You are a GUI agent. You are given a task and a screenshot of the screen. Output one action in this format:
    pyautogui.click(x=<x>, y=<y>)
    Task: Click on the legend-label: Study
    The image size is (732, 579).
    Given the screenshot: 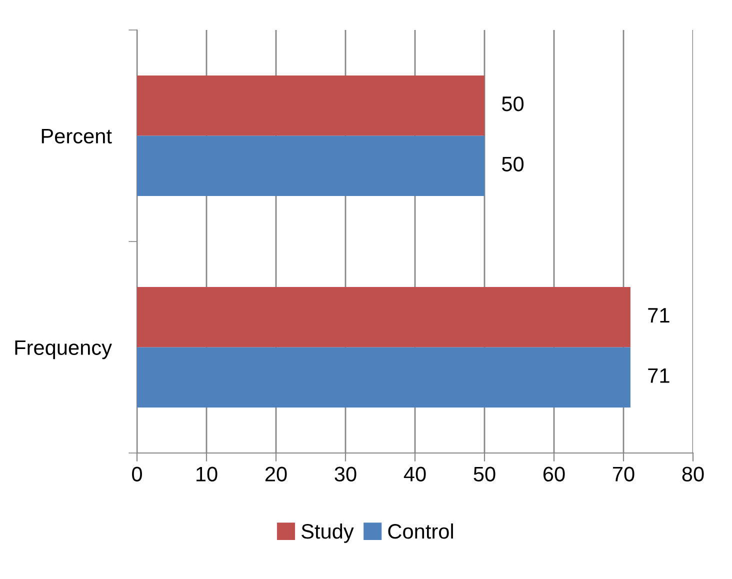 What is the action you would take?
    pyautogui.click(x=328, y=533)
    